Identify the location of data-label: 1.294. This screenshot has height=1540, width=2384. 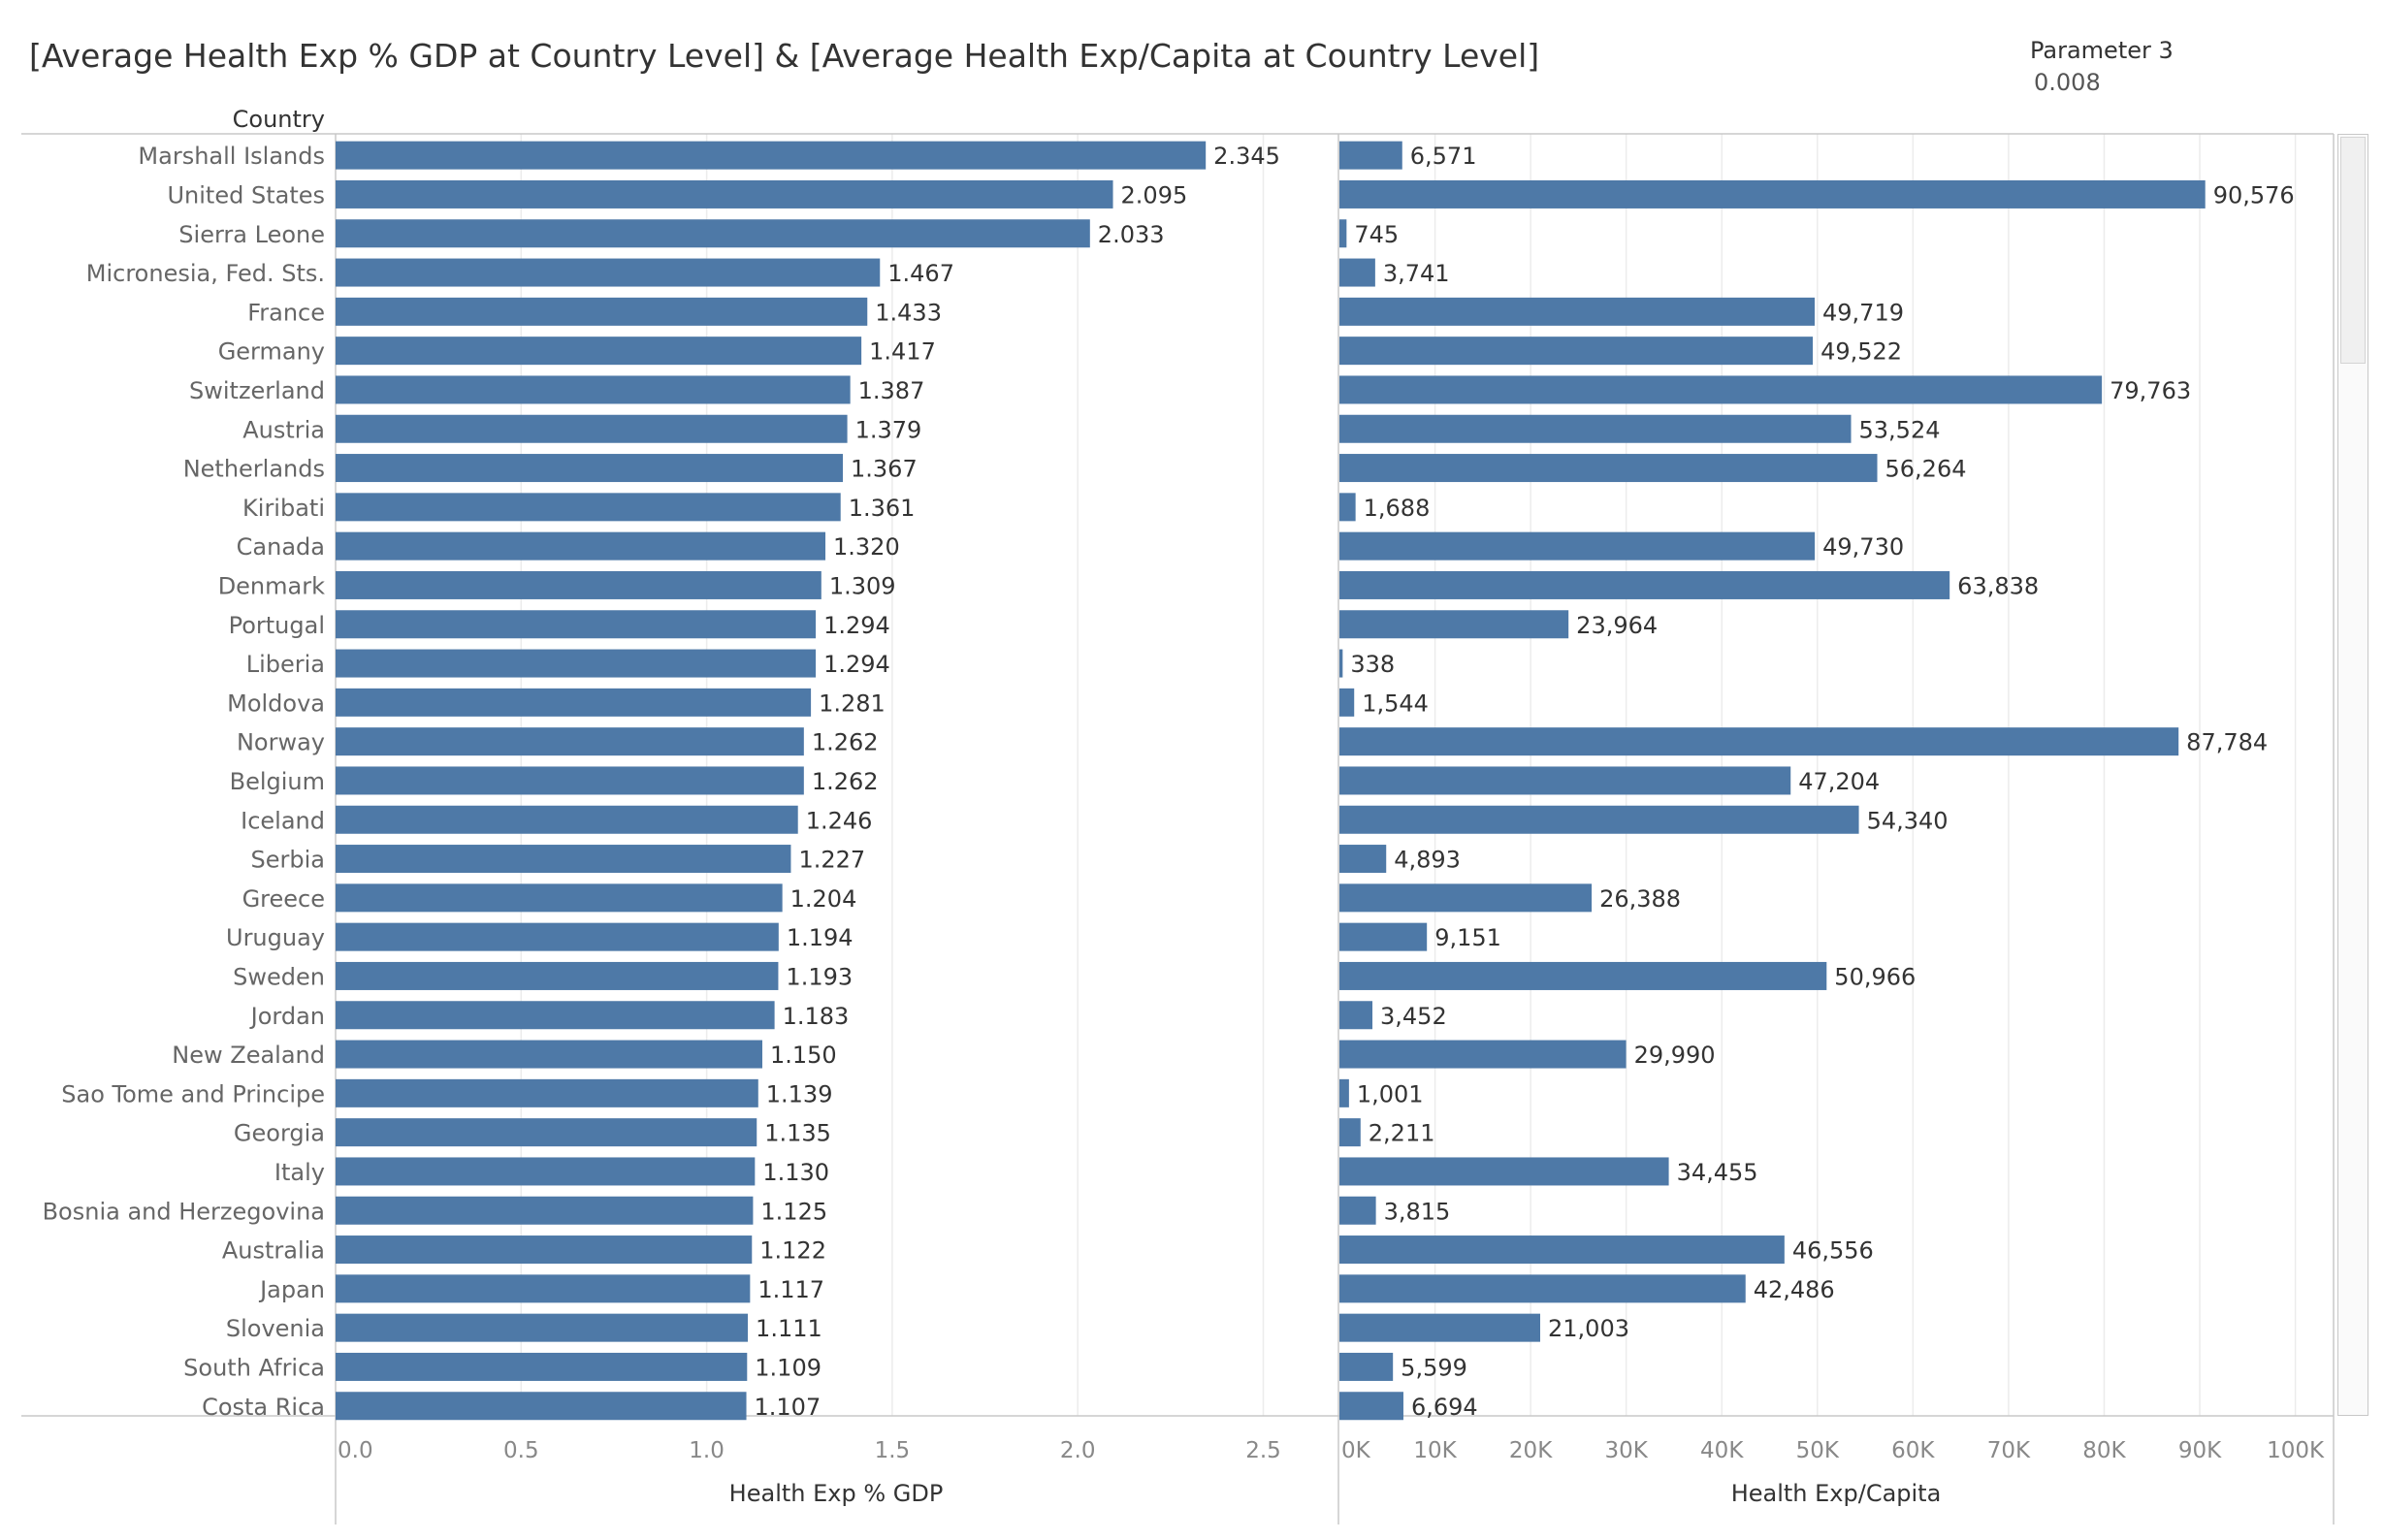
(856, 665).